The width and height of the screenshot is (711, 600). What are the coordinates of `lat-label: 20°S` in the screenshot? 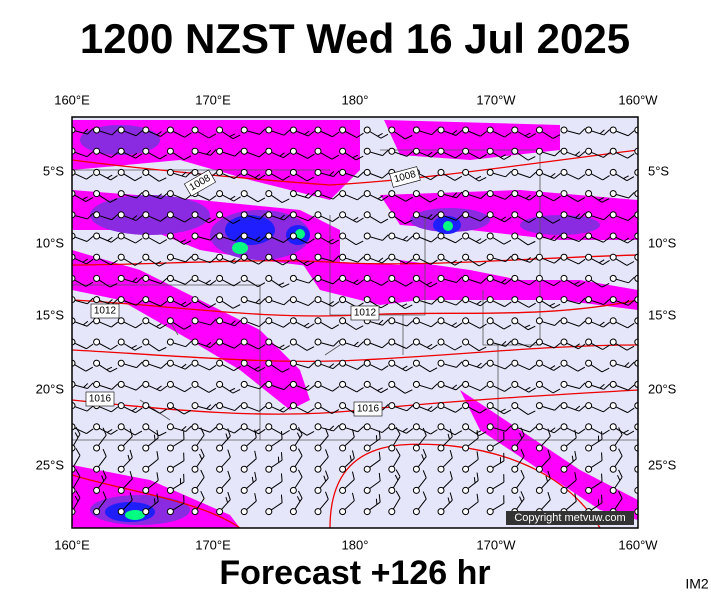 It's located at (662, 388).